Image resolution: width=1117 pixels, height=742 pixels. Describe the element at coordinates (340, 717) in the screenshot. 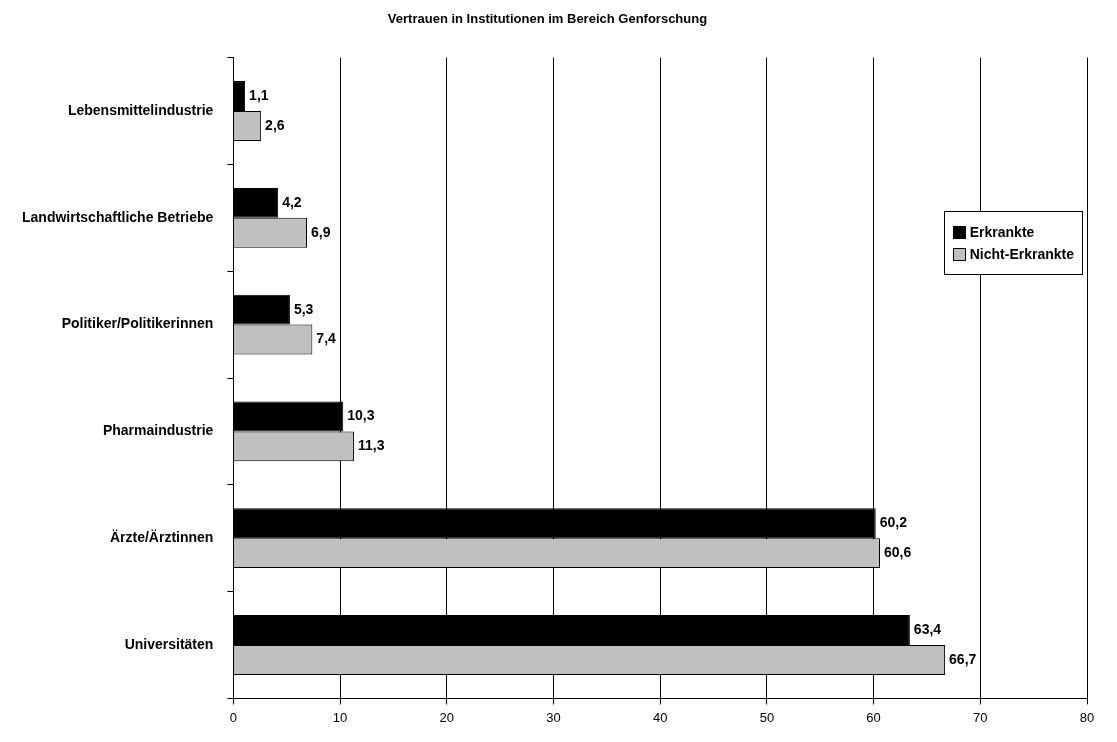

I see `x-tick-label: 10` at that location.